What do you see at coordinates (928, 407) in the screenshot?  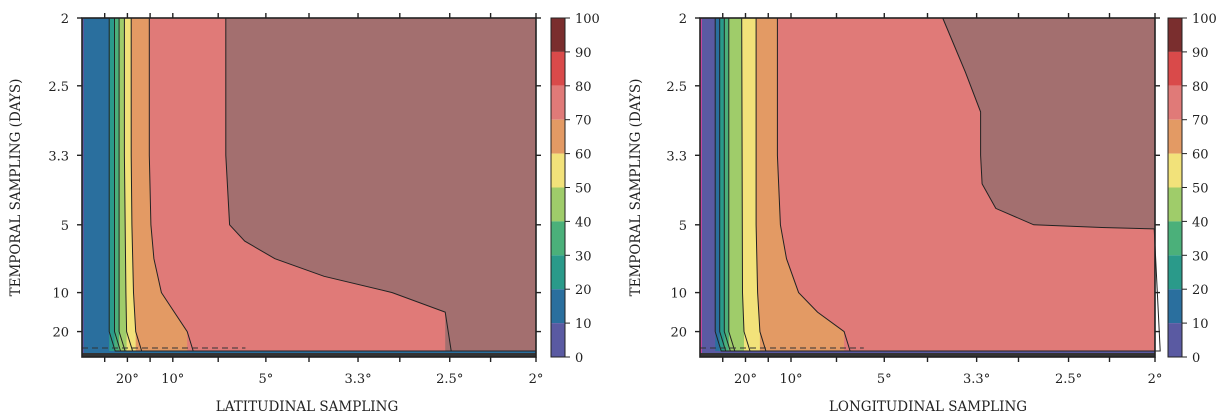 I see `x-axis-label: LONGITUDINAL SAMPLING` at bounding box center [928, 407].